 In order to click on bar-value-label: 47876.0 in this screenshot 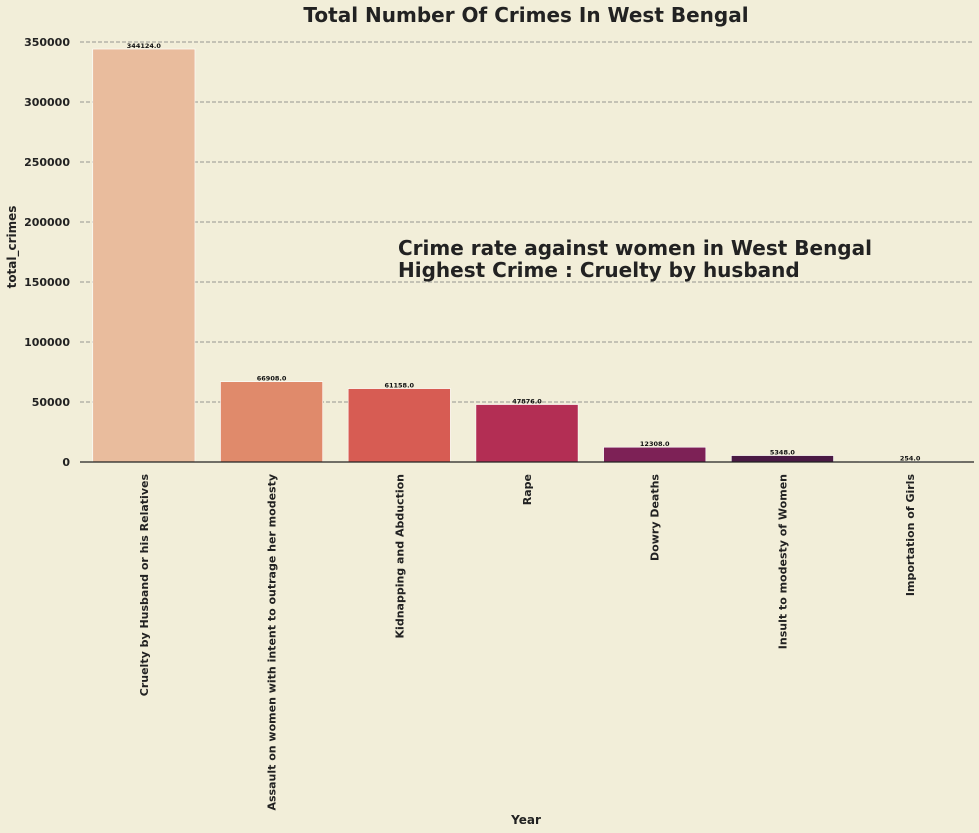, I will do `click(527, 402)`.